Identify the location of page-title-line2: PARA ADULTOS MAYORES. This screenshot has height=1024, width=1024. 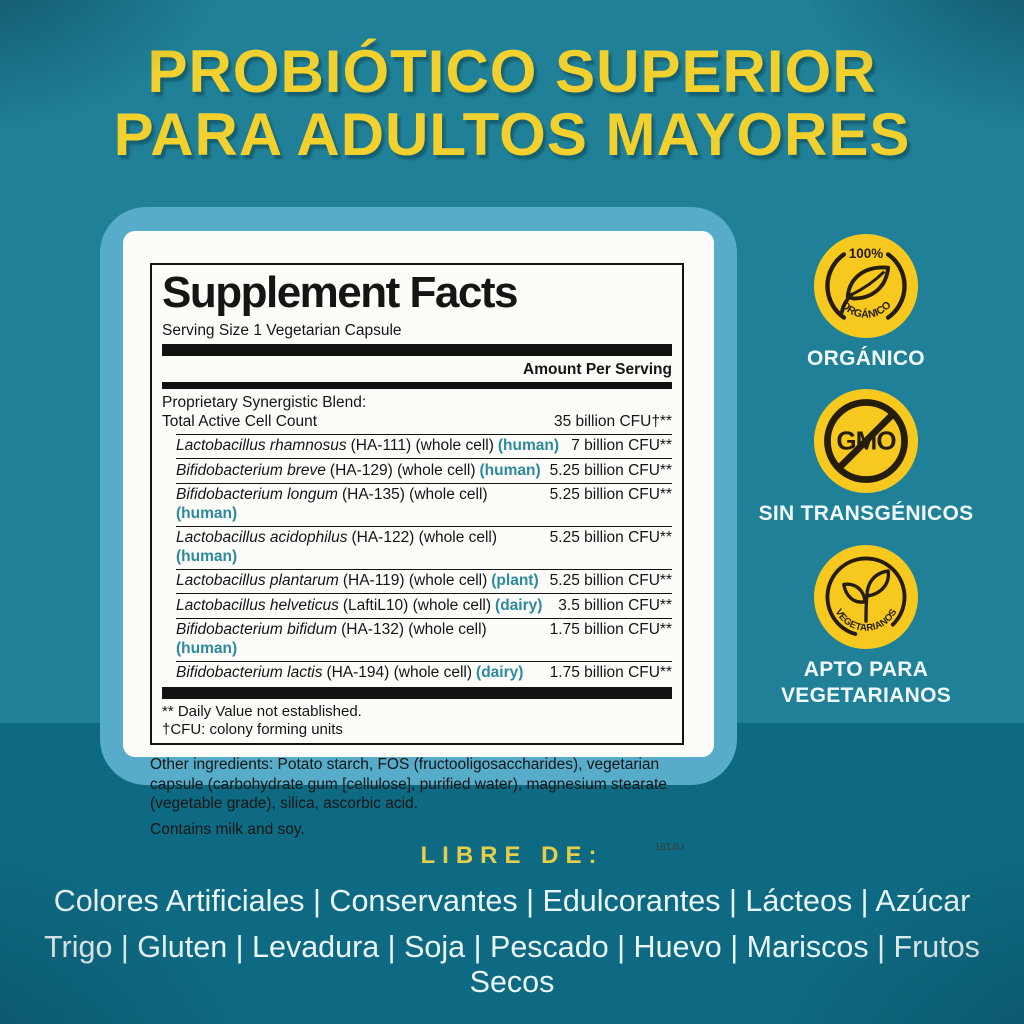
(512, 134).